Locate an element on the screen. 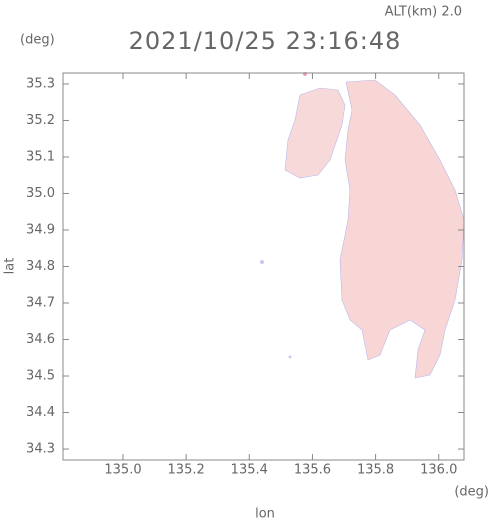  y-tick-label: 34.6 is located at coordinates (40, 339).